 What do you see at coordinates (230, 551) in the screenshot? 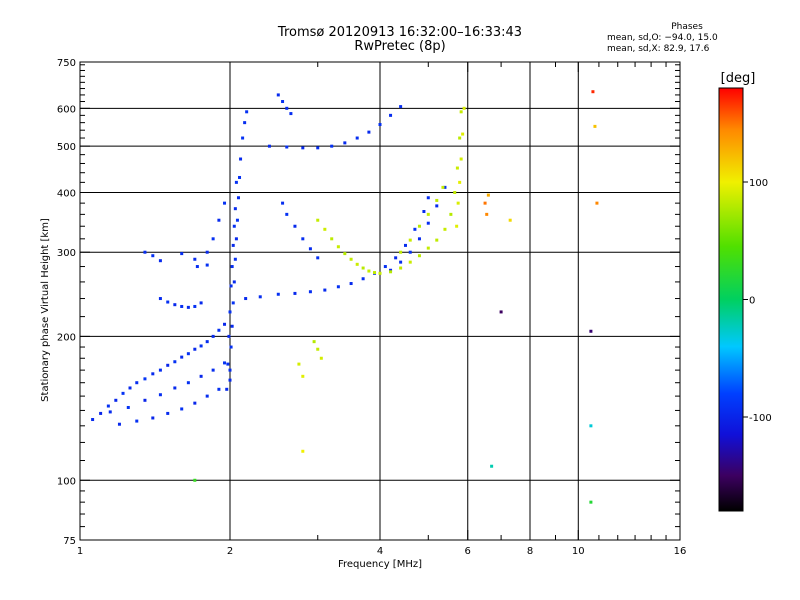
I see `x-tick-label: 2` at bounding box center [230, 551].